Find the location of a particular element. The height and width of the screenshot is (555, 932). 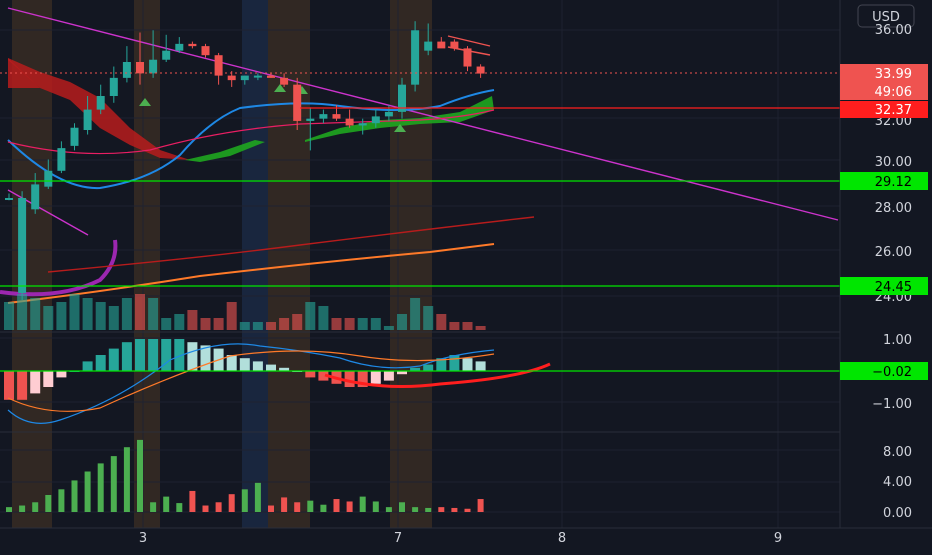

currency-label: USD is located at coordinates (886, 17).